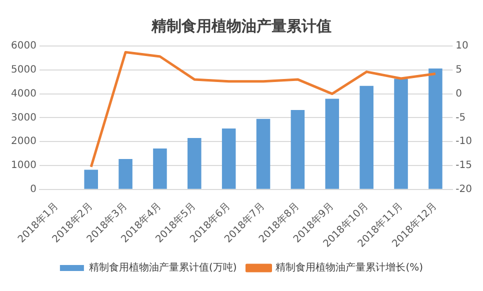  Describe the element at coordinates (23, 142) in the screenshot. I see `y-tick-label: 2000` at that location.